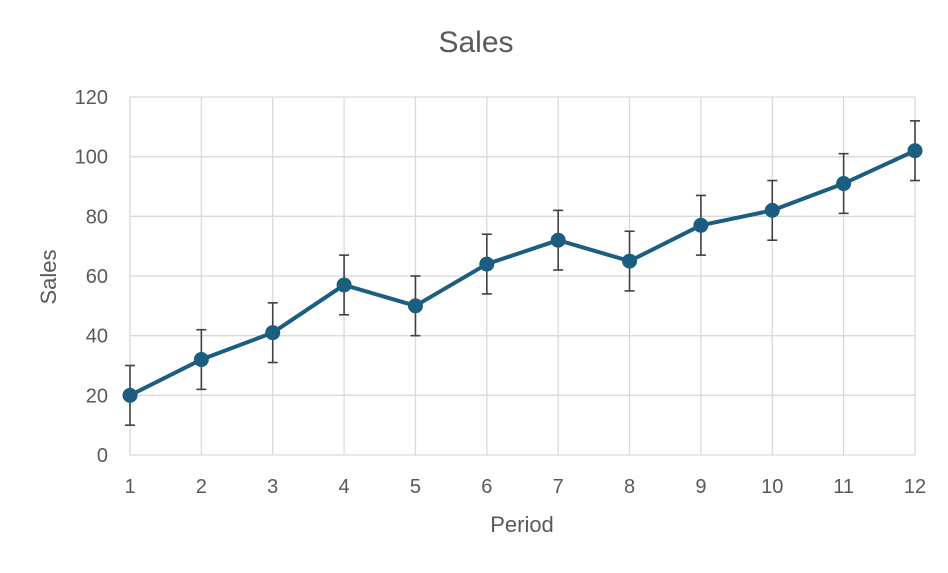  What do you see at coordinates (97, 337) in the screenshot?
I see `y-tick-label: 40` at bounding box center [97, 337].